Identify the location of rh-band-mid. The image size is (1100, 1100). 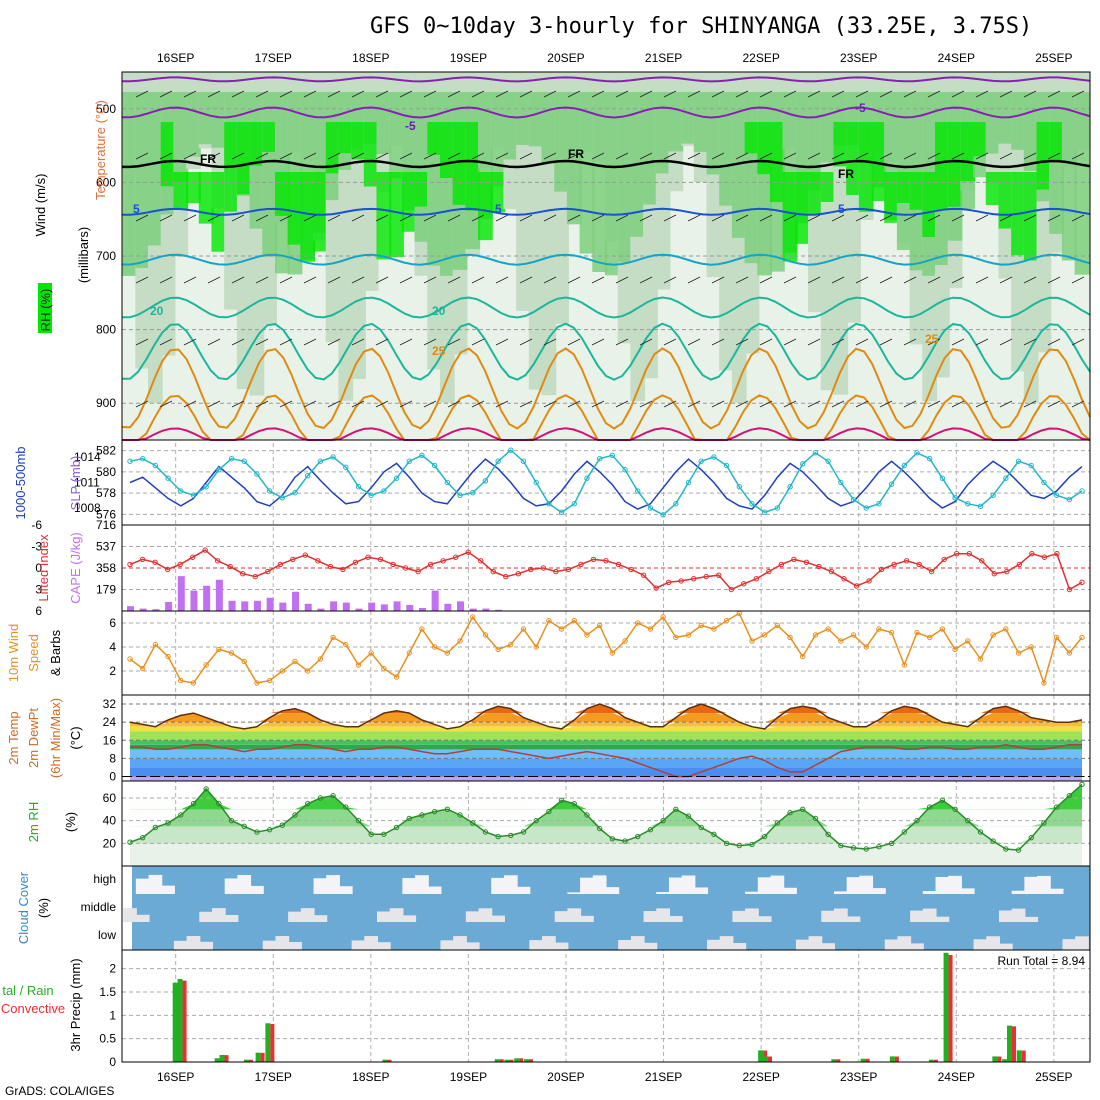
(828, 127).